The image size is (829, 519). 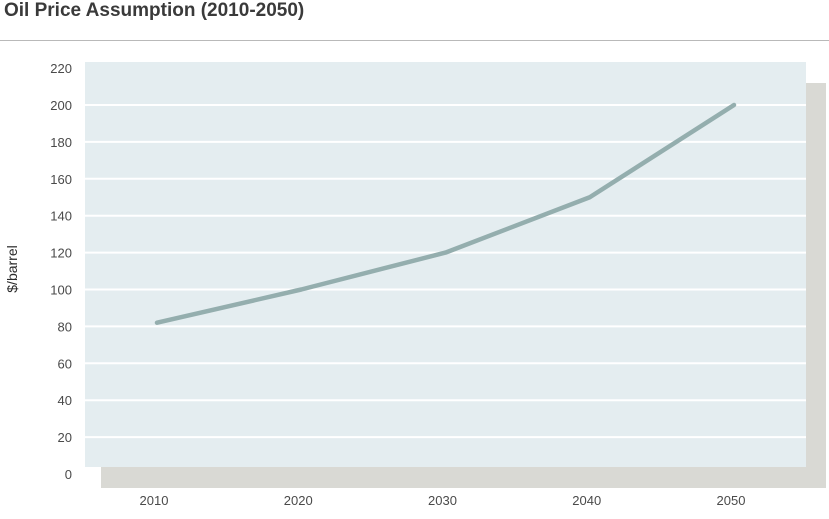 I want to click on x-axis-ticks: 2010 2020 2030 2040 2050, so click(x=443, y=500).